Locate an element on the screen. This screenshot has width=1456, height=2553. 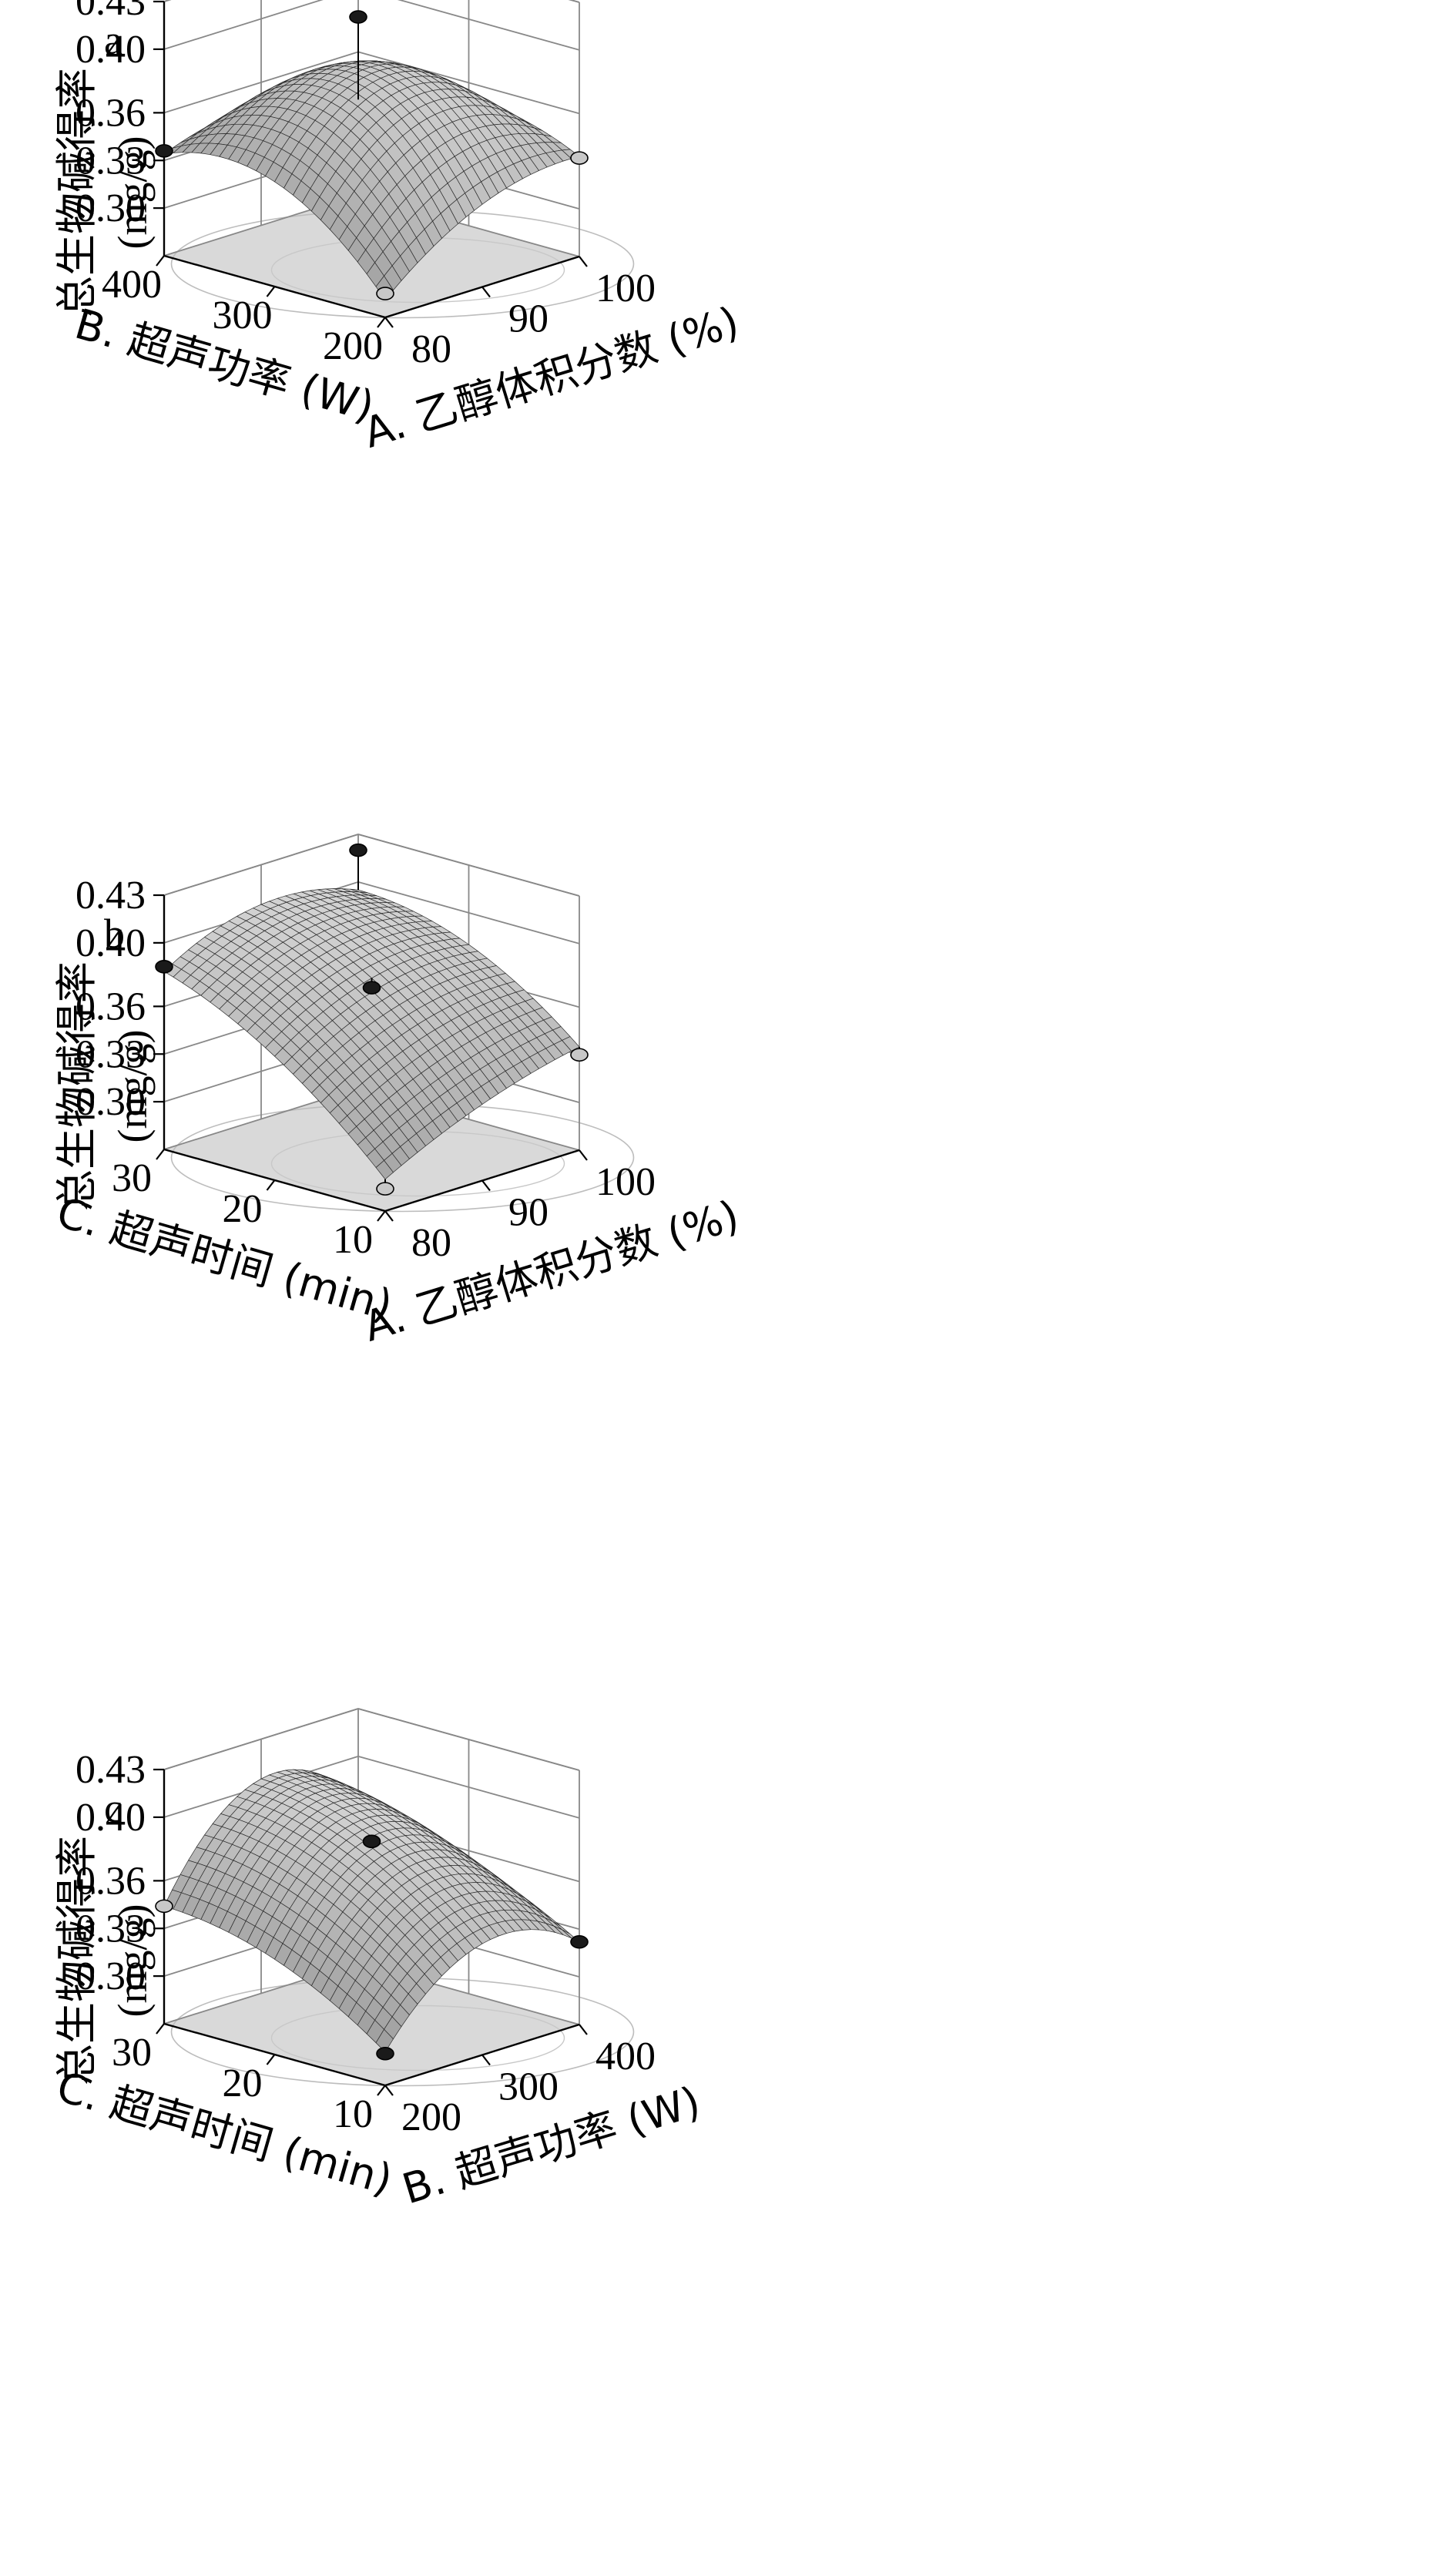
x-tick-label: 200 is located at coordinates (431, 2117).